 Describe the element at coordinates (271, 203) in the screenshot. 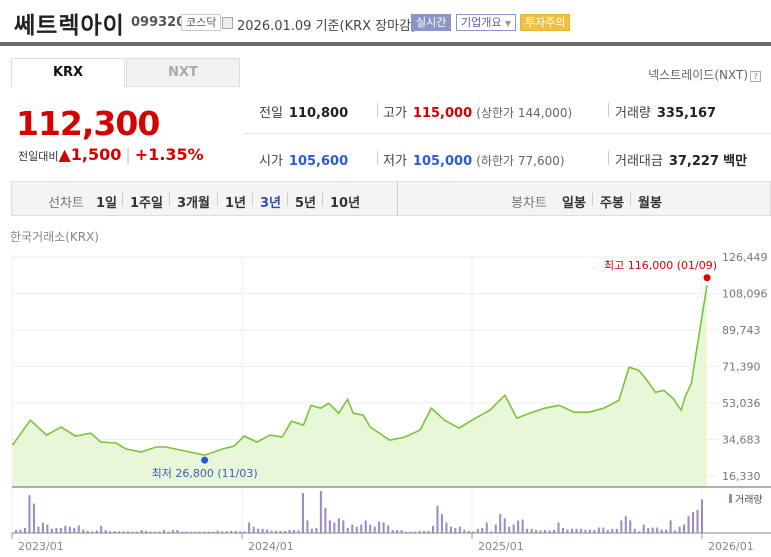

I see `period-3y: 3년` at that location.